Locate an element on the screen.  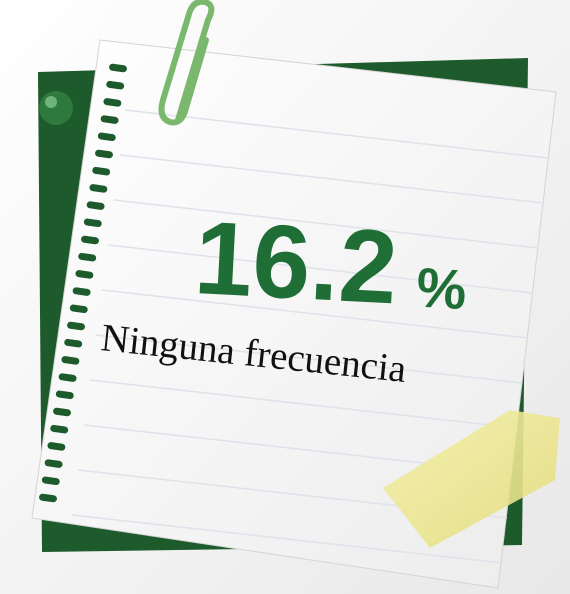
sticky-tape is located at coordinates (471, 479).